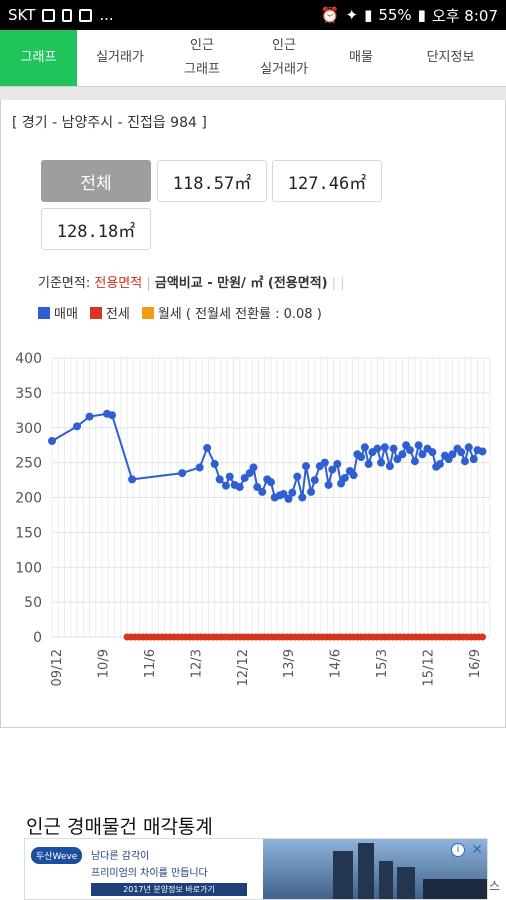  What do you see at coordinates (458, 850) in the screenshot?
I see `ad-info-icon: i` at bounding box center [458, 850].